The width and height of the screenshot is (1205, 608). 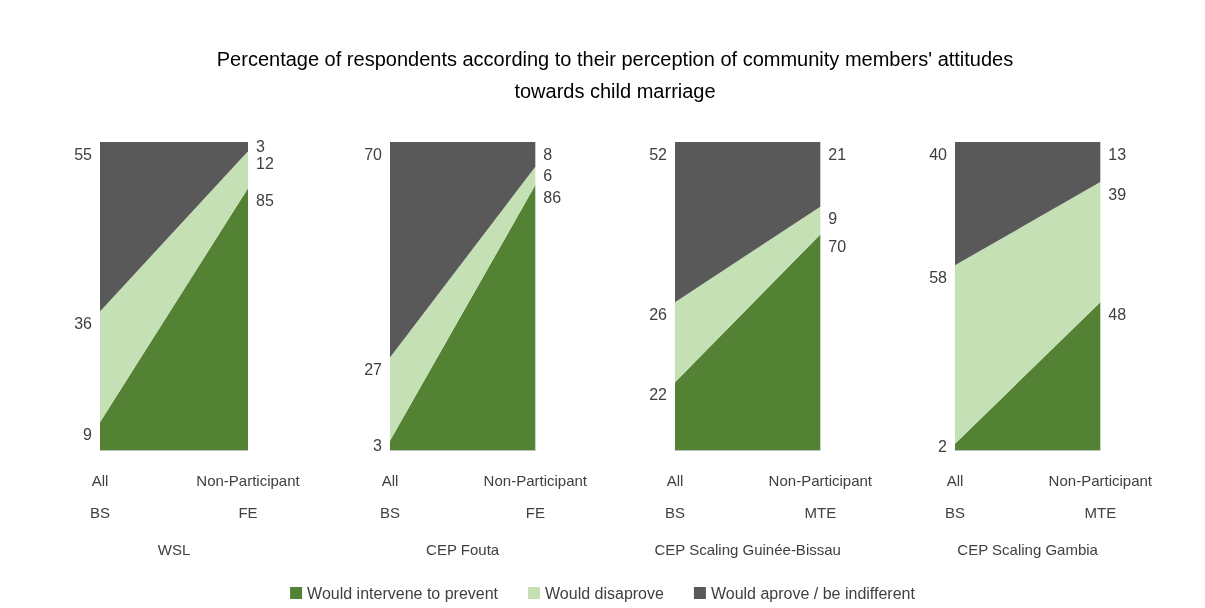 What do you see at coordinates (938, 277) in the screenshot?
I see `data-label: 58` at bounding box center [938, 277].